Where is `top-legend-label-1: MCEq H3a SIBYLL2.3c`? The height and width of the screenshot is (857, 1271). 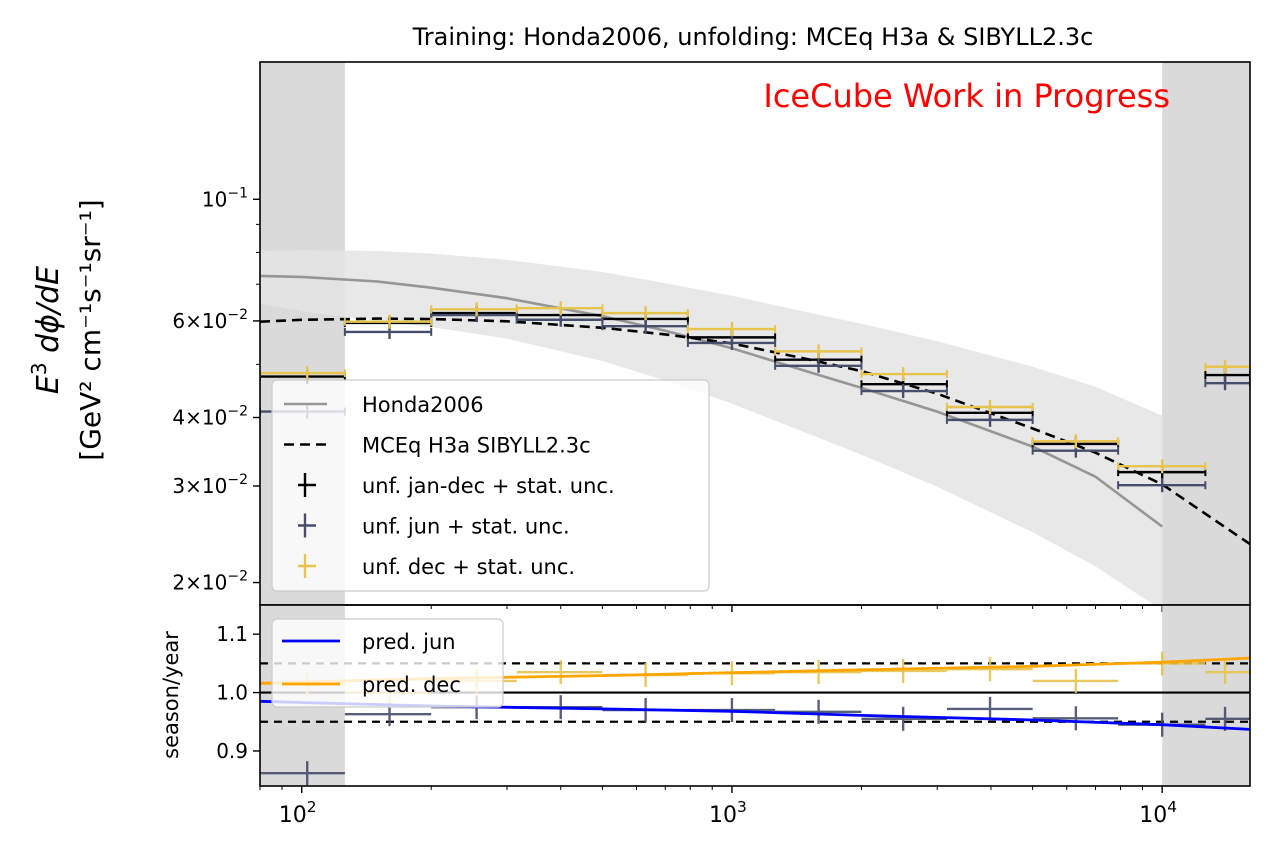
top-legend-label-1: MCEq H3a SIBYLL2.3c is located at coordinates (476, 446).